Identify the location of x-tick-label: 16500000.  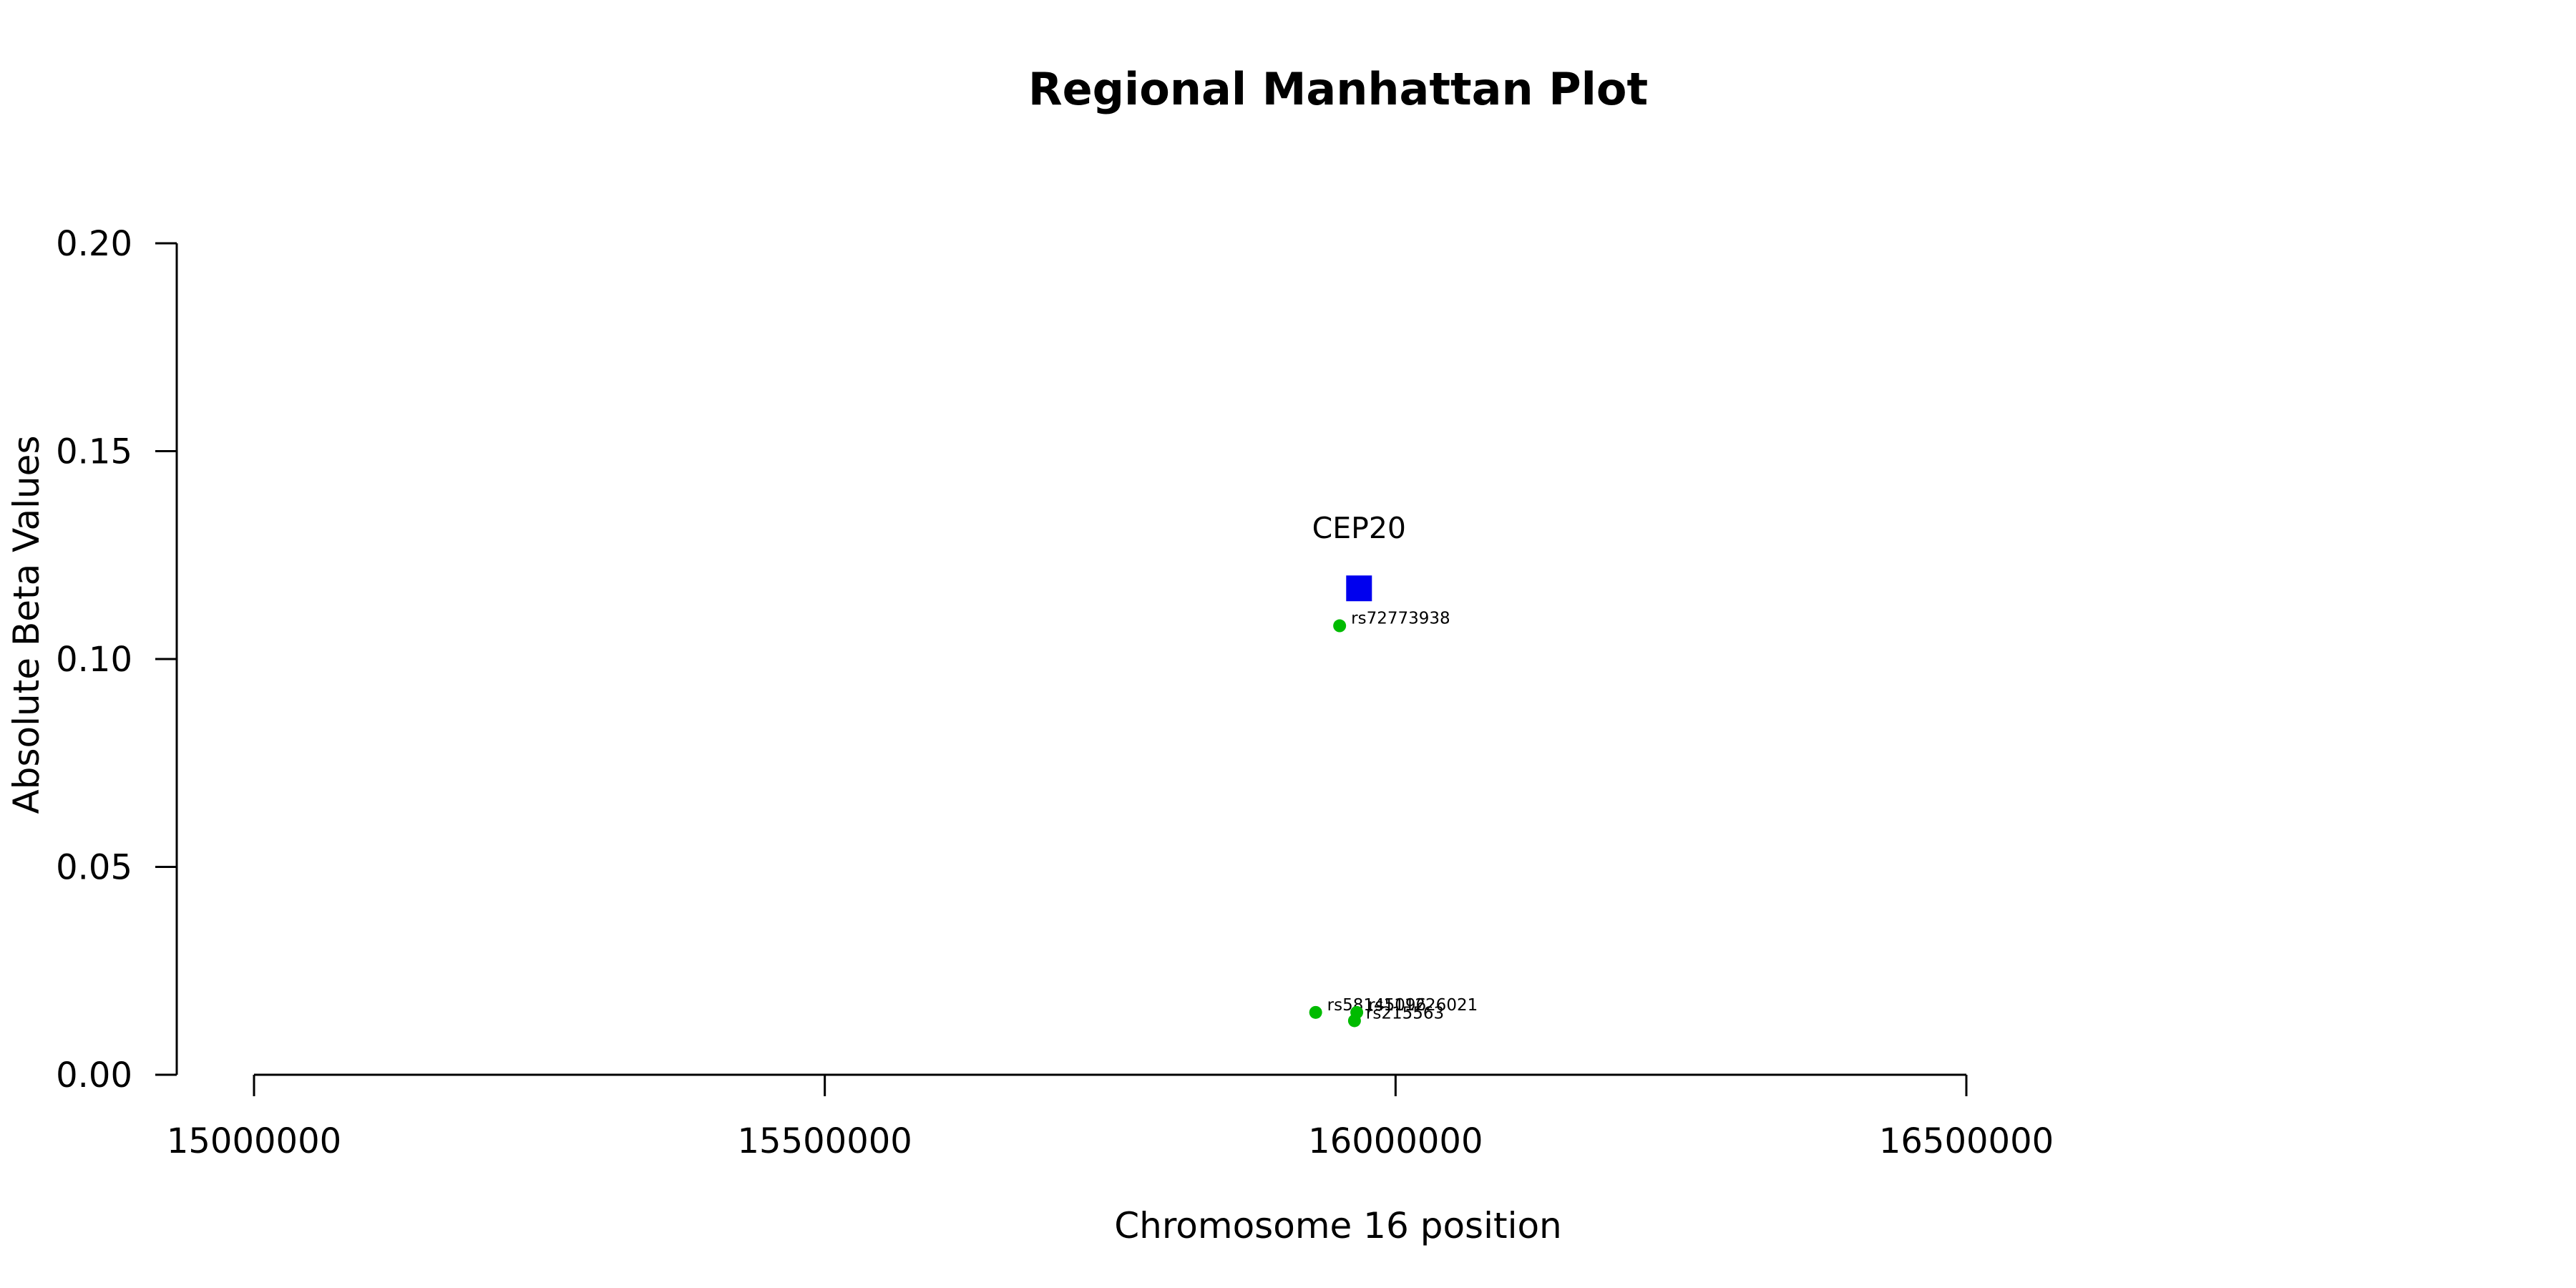
(1966, 1141).